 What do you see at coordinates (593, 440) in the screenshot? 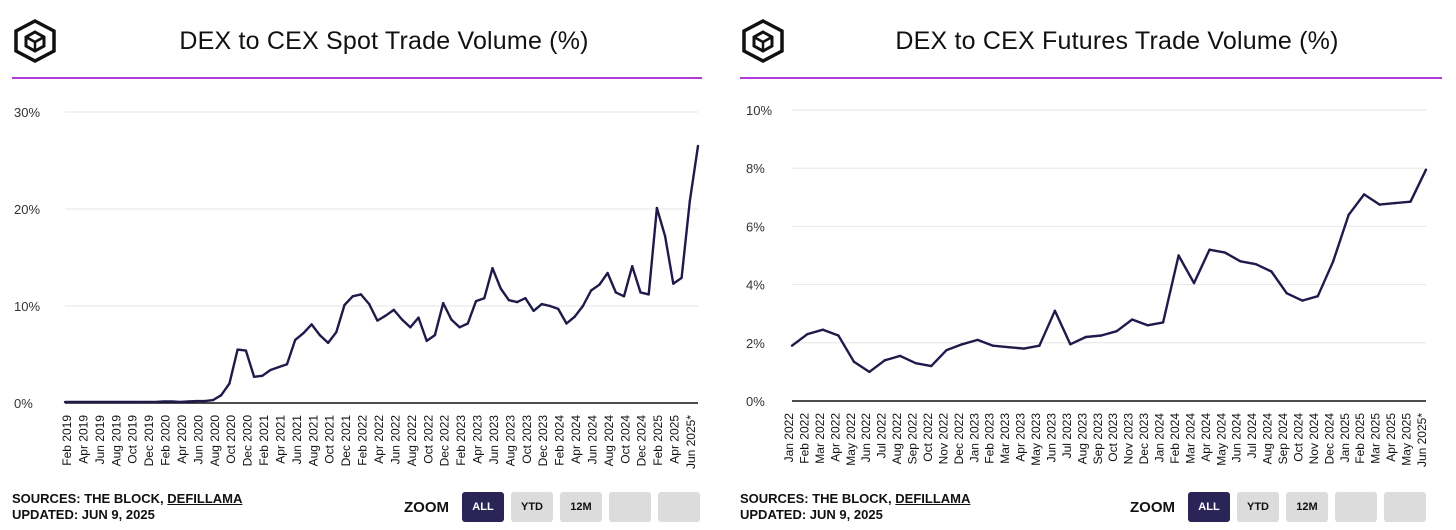
I see `x-tick-label: Jun 2024` at bounding box center [593, 440].